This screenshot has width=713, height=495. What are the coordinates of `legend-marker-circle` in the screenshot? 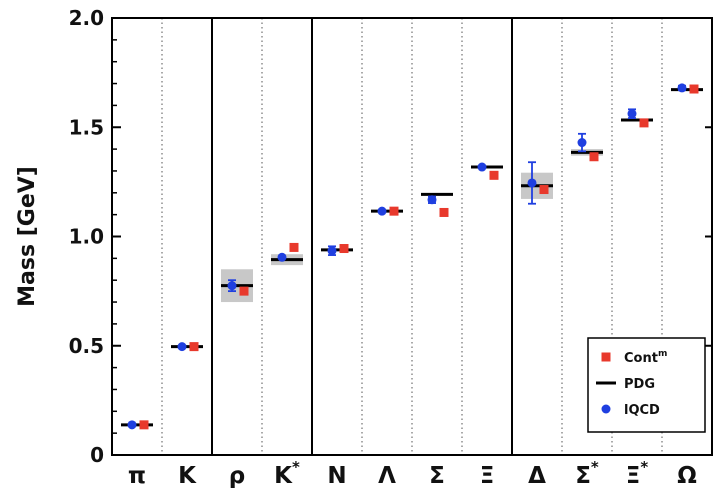 It's located at (606, 409).